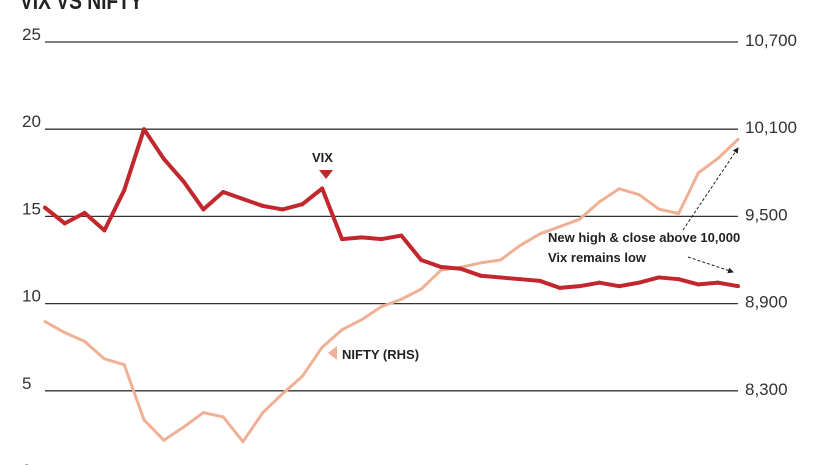 The height and width of the screenshot is (465, 826). What do you see at coordinates (710, 265) in the screenshot?
I see `annotation-arrow-low` at bounding box center [710, 265].